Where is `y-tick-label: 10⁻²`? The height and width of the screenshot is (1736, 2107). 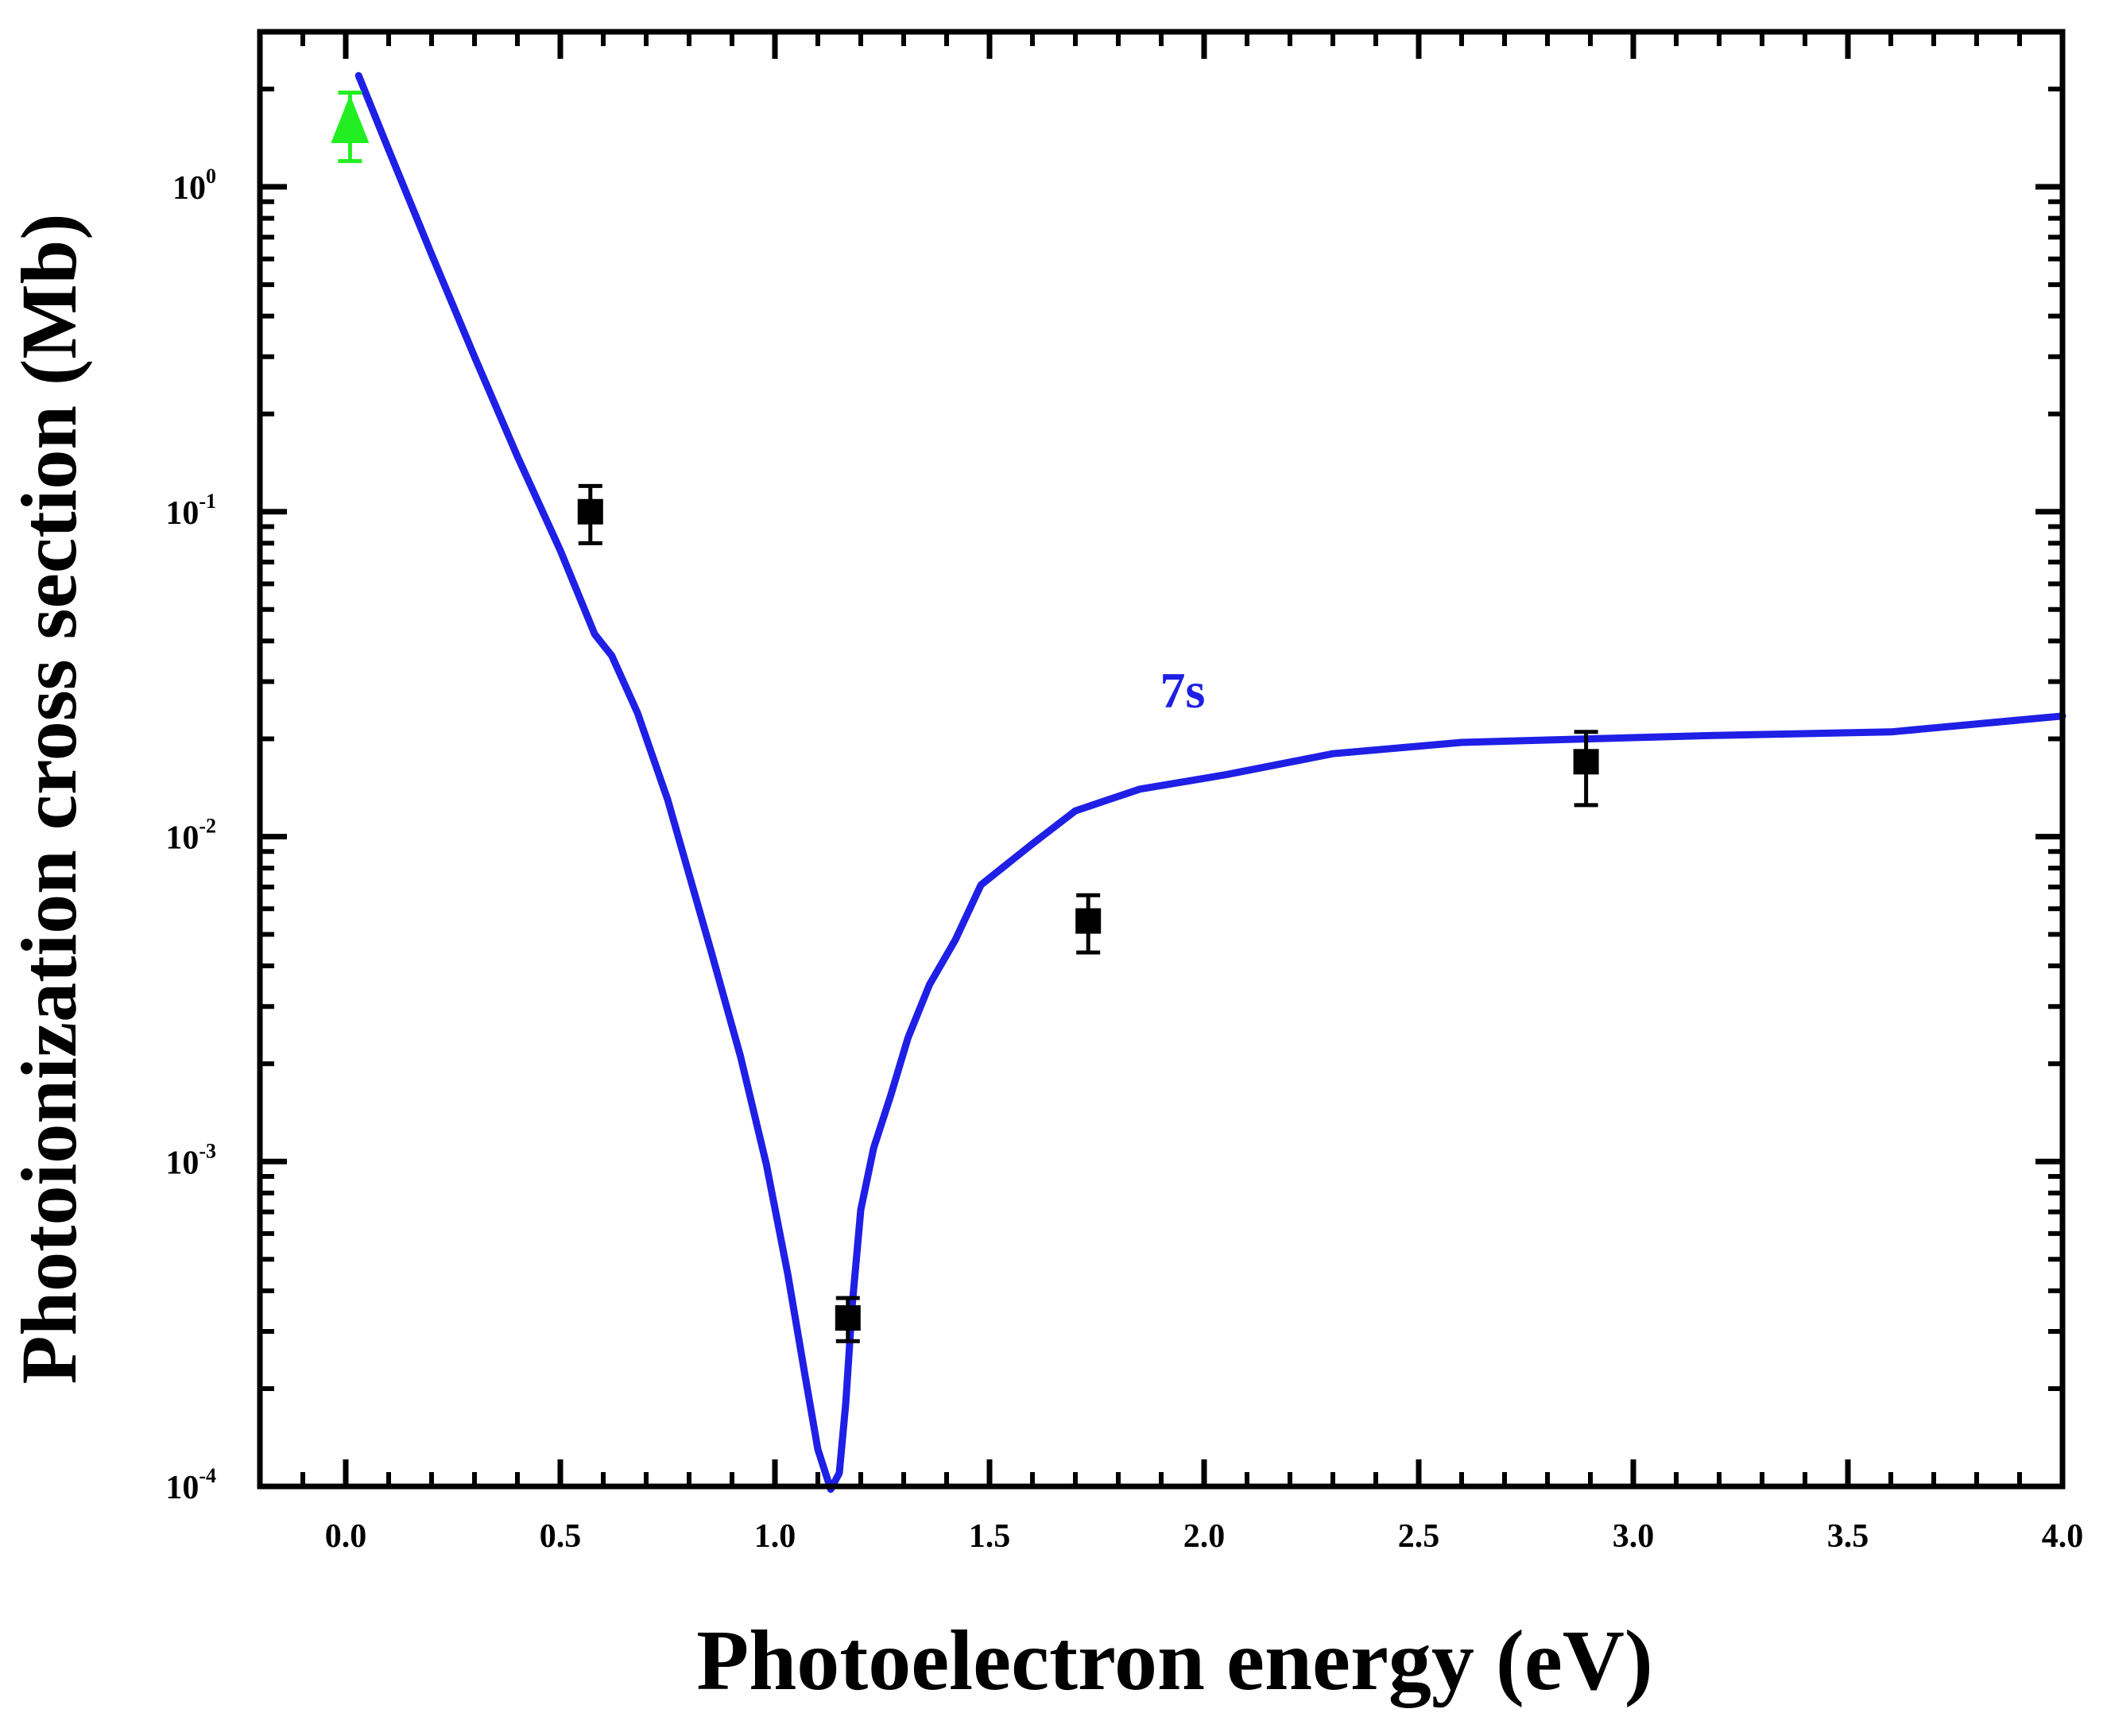 y-tick-label: 10⁻² is located at coordinates (190, 836).